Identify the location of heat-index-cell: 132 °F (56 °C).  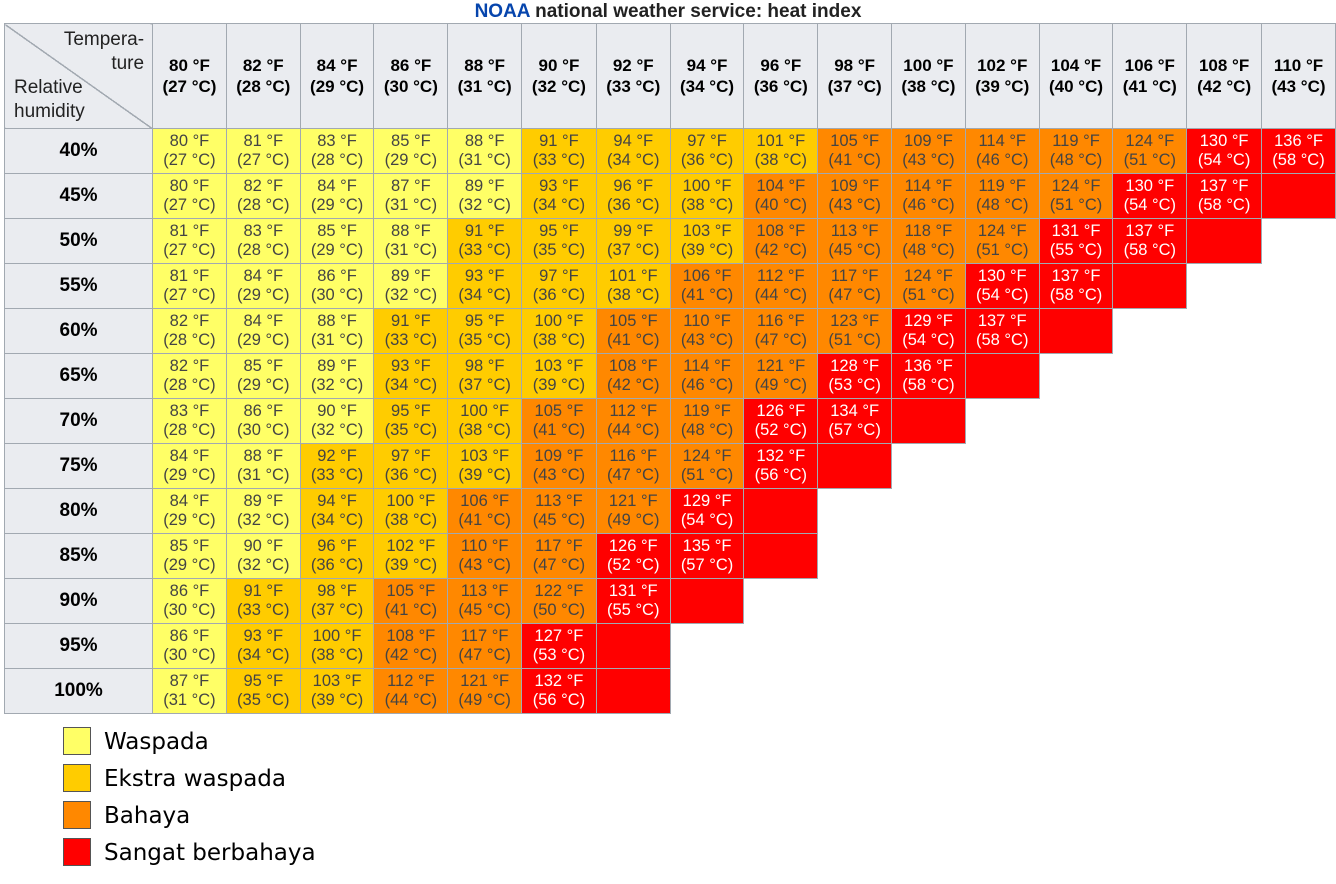
(559, 691).